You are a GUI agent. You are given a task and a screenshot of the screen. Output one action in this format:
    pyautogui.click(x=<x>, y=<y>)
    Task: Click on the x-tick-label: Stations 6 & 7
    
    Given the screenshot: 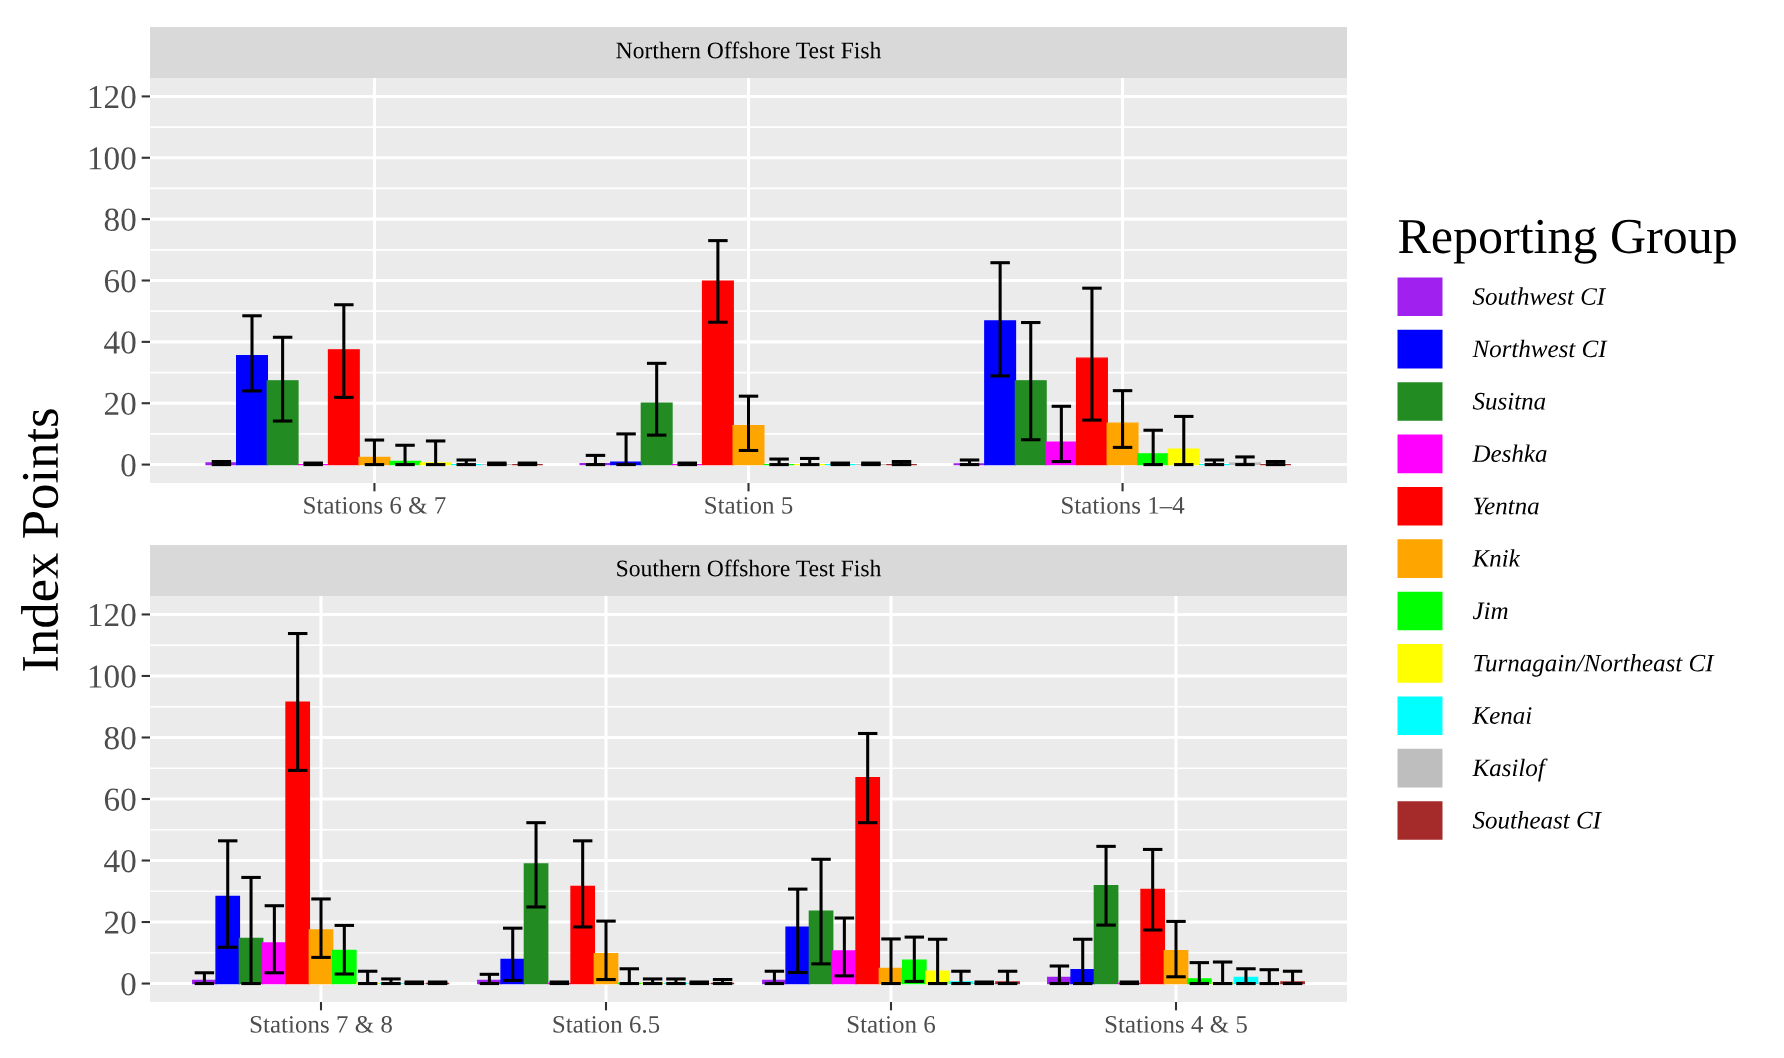 What is the action you would take?
    pyautogui.click(x=375, y=505)
    